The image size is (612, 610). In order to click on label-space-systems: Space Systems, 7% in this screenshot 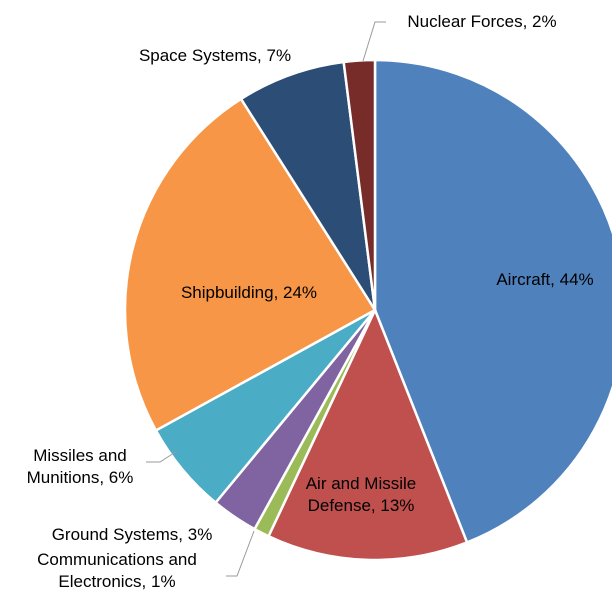, I will do `click(215, 55)`.